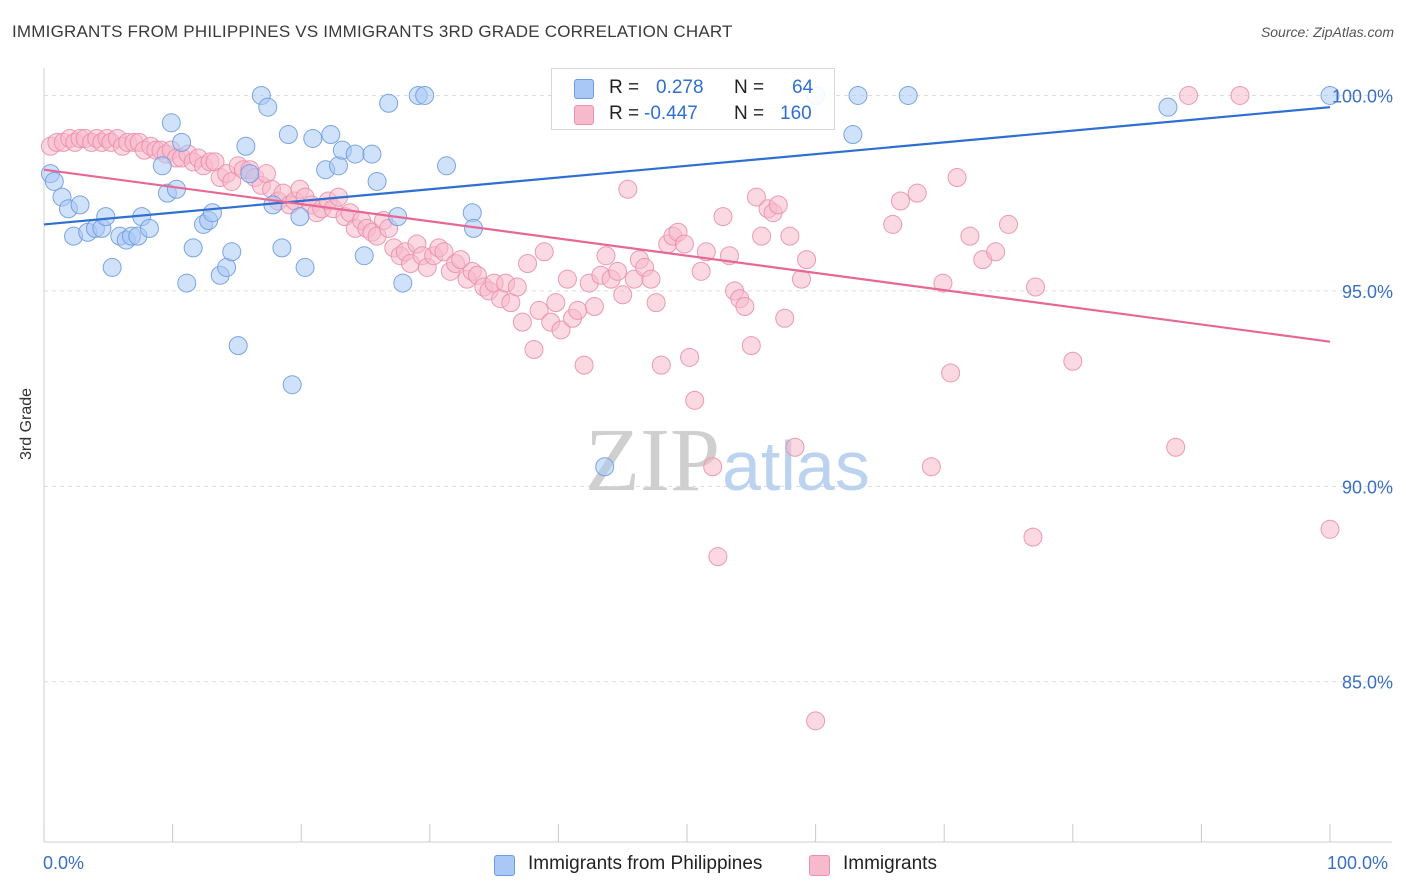 The height and width of the screenshot is (892, 1406). Describe the element at coordinates (671, 113) in the screenshot. I see `legend-r-value: -0.447` at that location.